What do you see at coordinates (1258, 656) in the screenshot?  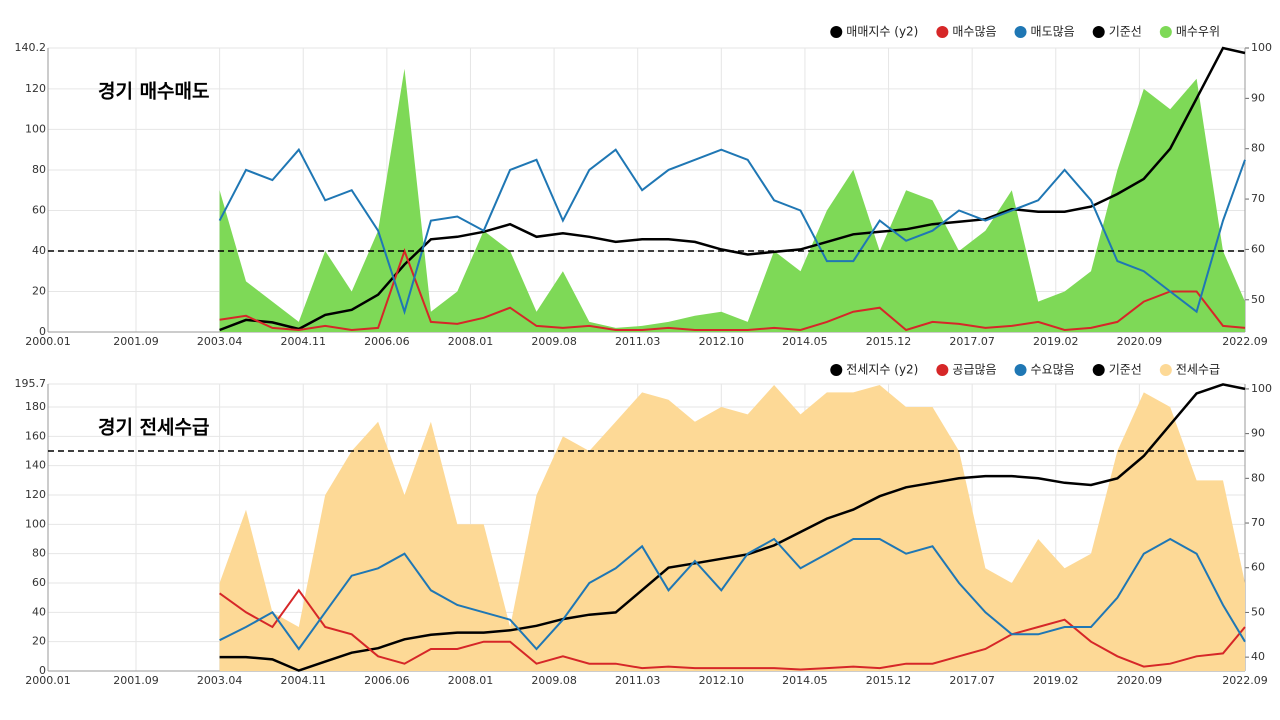 I see `y2-tick-label: 40` at bounding box center [1258, 656].